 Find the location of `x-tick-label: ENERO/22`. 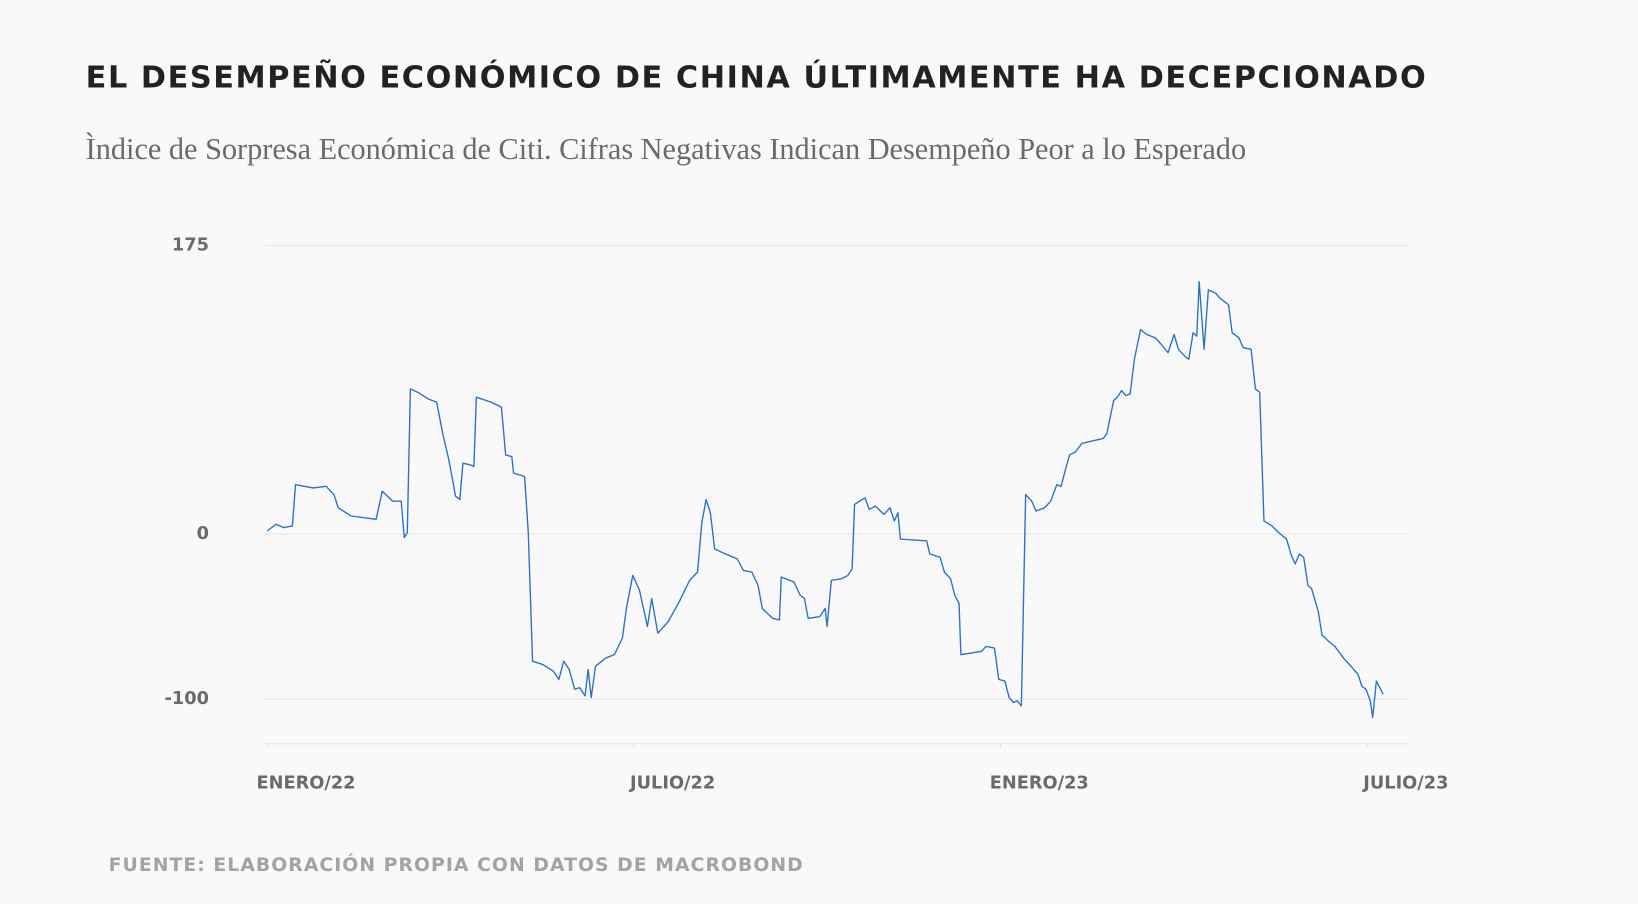

x-tick-label: ENERO/22 is located at coordinates (305, 783).